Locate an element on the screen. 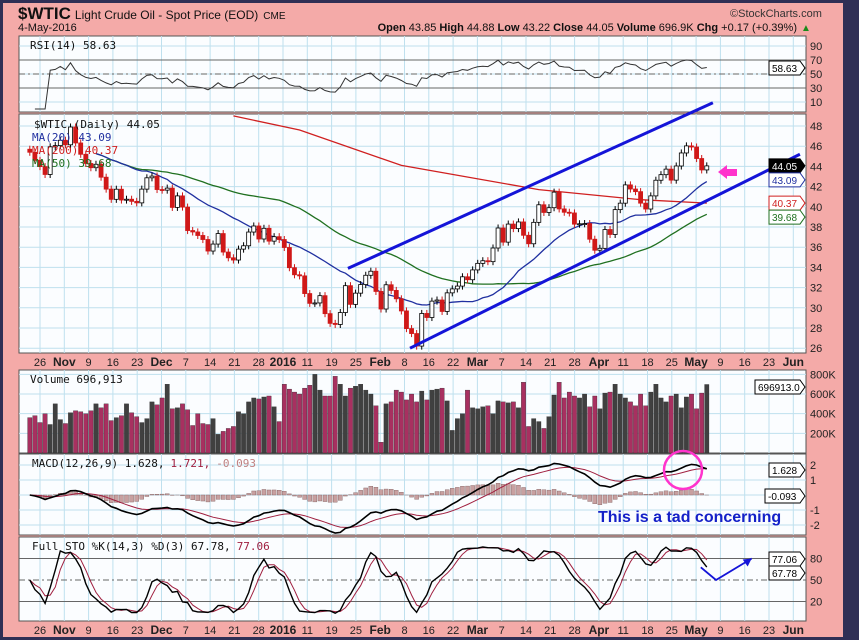 This screenshot has width=859, height=640. sto-tick-label: 20 is located at coordinates (816, 603).